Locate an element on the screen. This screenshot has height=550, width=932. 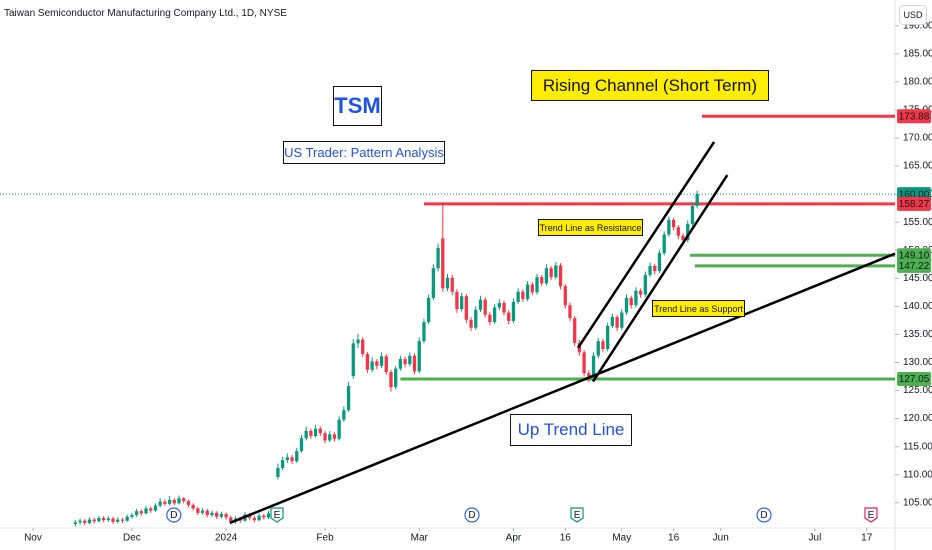
currency-button: USD is located at coordinates (913, 15).